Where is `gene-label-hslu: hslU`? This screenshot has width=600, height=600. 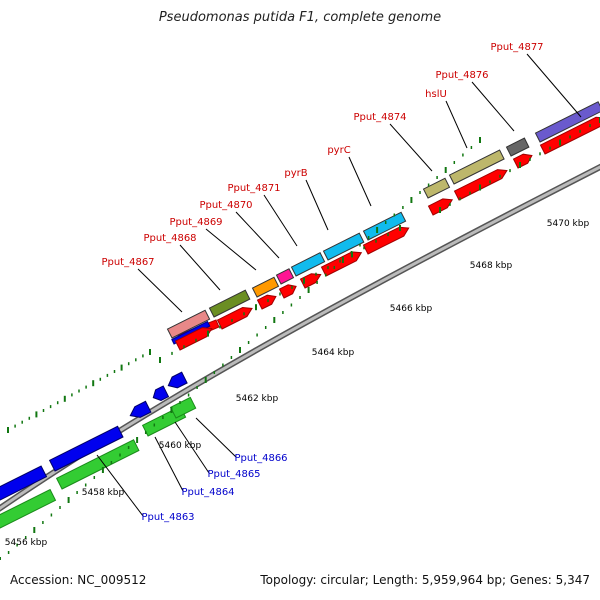
gene-label-hslu: hslU is located at coordinates (436, 94).